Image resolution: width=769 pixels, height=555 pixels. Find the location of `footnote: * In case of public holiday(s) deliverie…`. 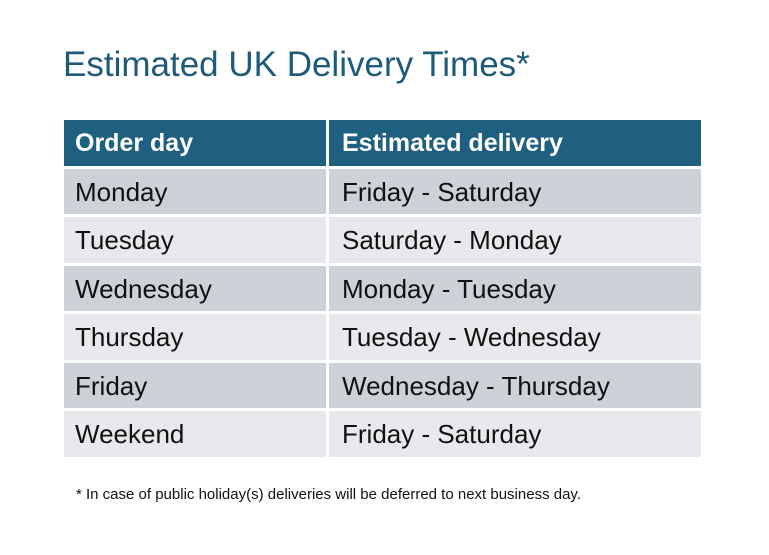

footnote: * In case of public holiday(s) deliverie… is located at coordinates (328, 494).